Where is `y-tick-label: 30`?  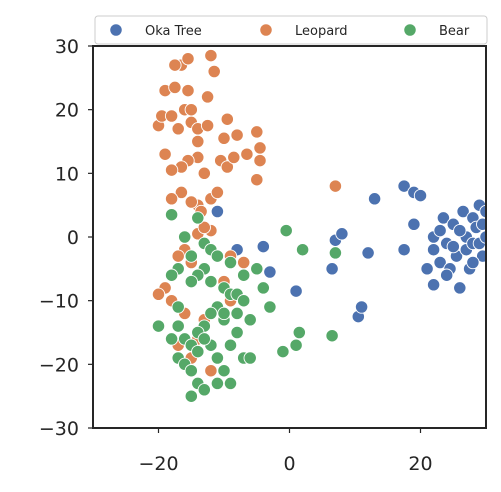
y-tick-label: 30 is located at coordinates (67, 47).